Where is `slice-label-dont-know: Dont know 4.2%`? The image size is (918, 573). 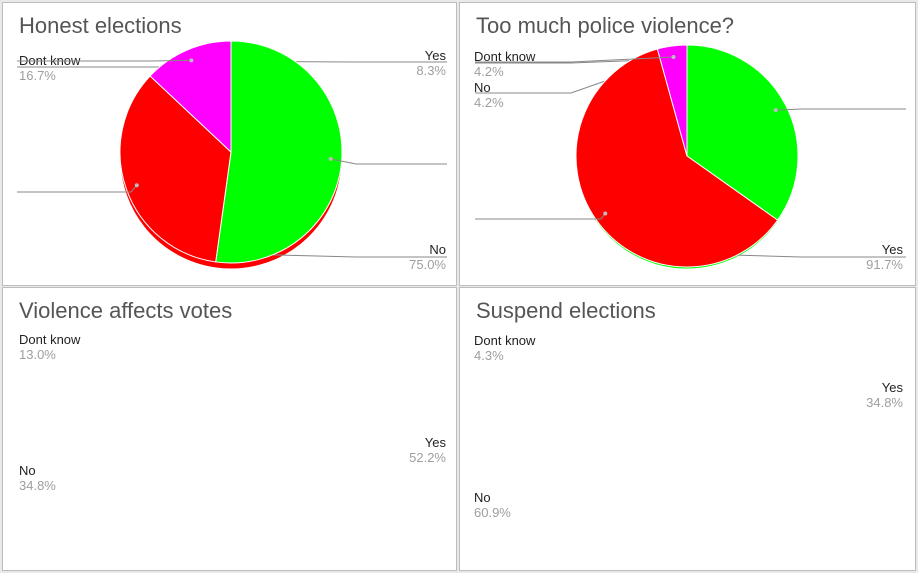 slice-label-dont-know: Dont know 4.2% is located at coordinates (504, 64).